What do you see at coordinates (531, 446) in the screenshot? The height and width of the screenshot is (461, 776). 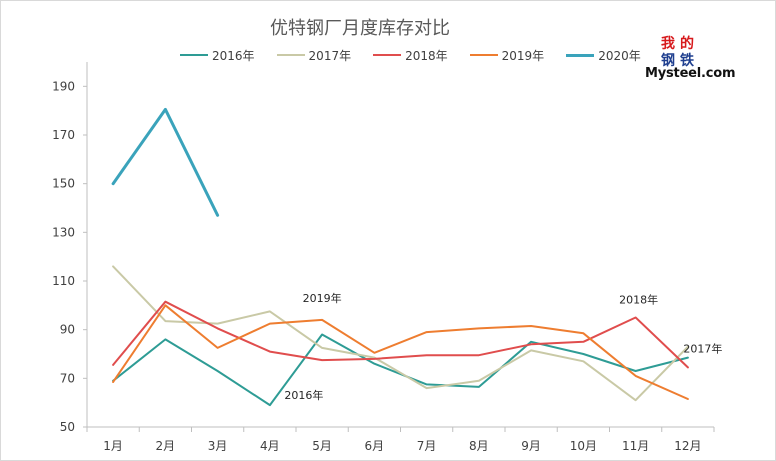 I see `x-tick-label: 9月` at bounding box center [531, 446].